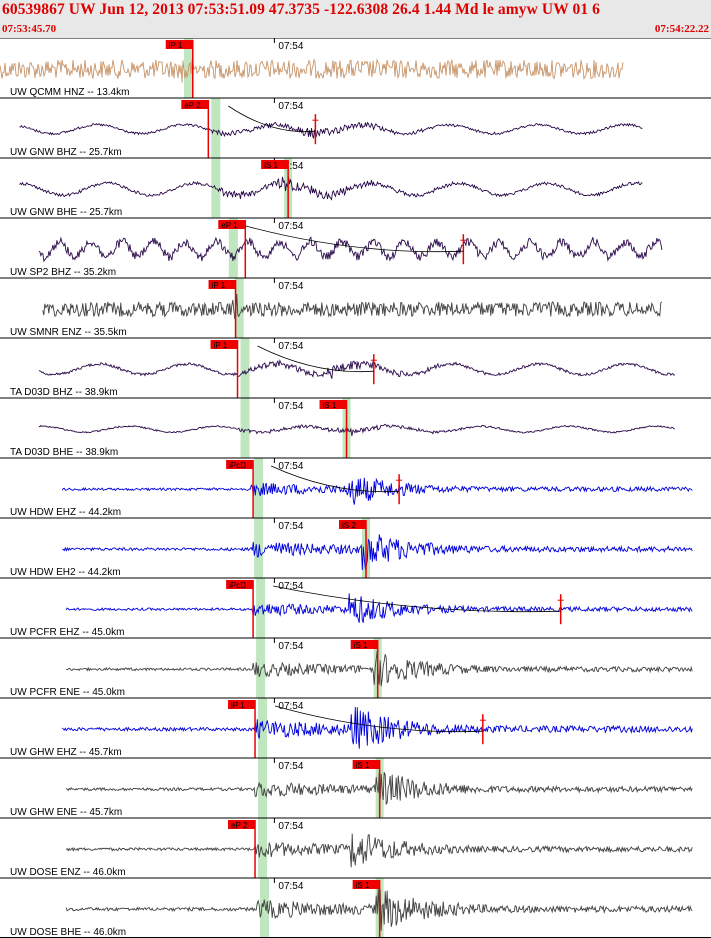 The width and height of the screenshot is (711, 938). What do you see at coordinates (355, 787) in the screenshot?
I see `trace-row: 07:54 iS 1 UW GHW ENE -- 45.7km` at bounding box center [355, 787].